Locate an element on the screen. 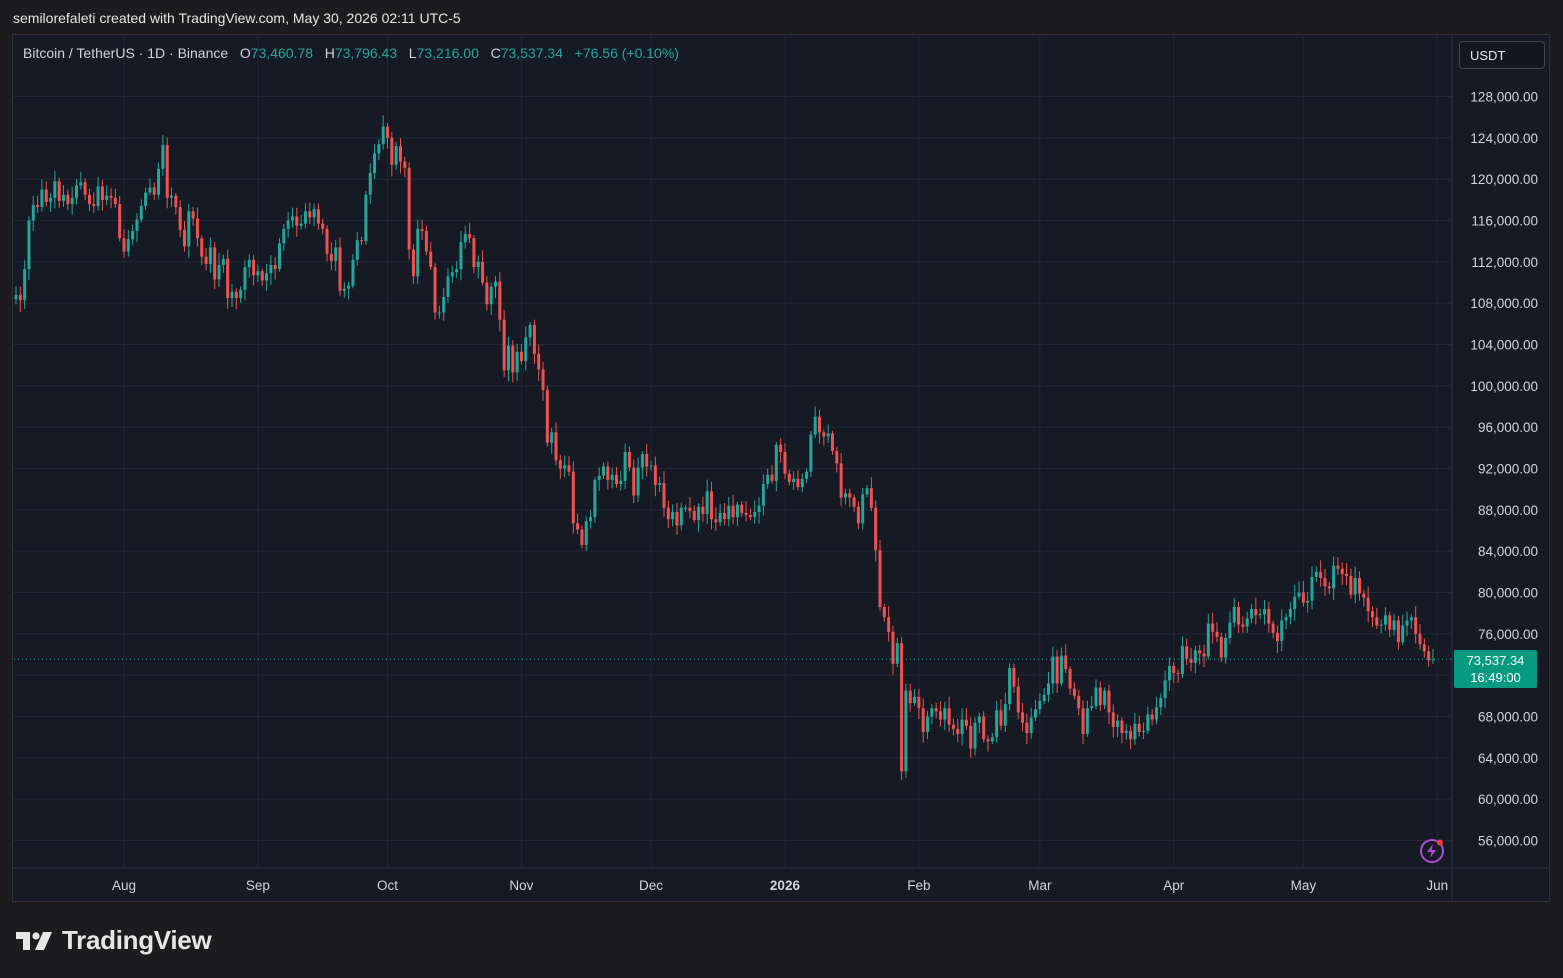 This screenshot has height=978, width=1563. change-value: +76.56 (+0.10%) is located at coordinates (626, 53).